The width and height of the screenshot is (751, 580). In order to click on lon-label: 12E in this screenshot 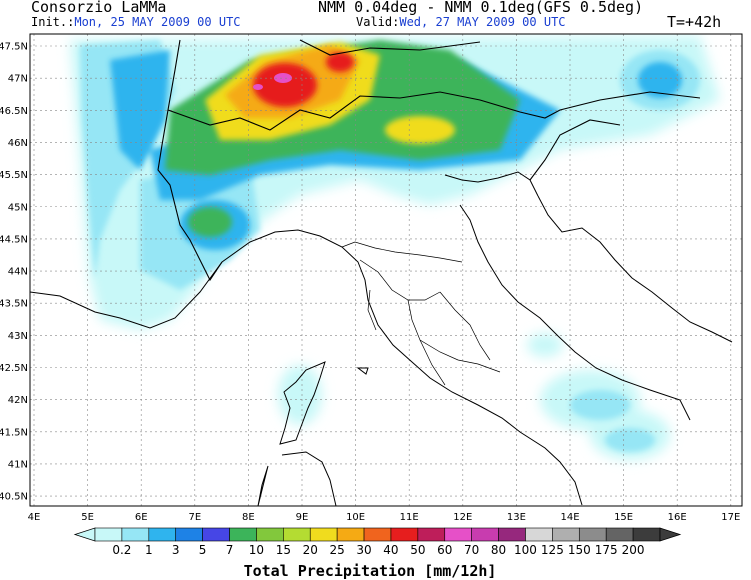, I will do `click(462, 517)`.